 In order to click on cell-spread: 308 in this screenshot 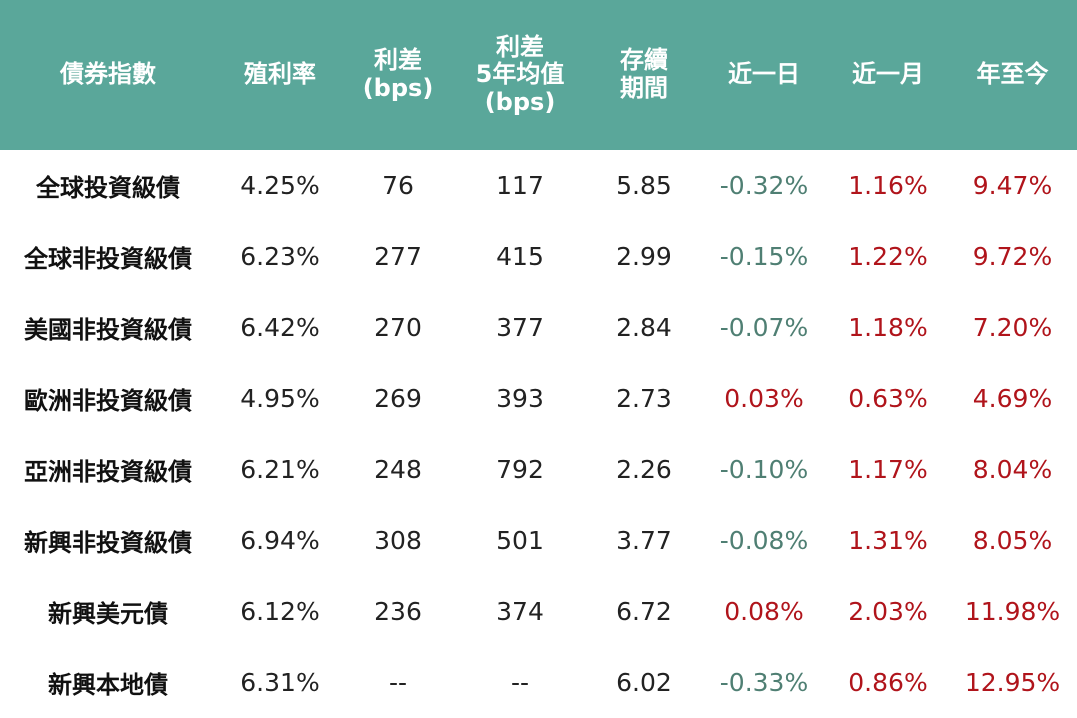, I will do `click(398, 540)`.